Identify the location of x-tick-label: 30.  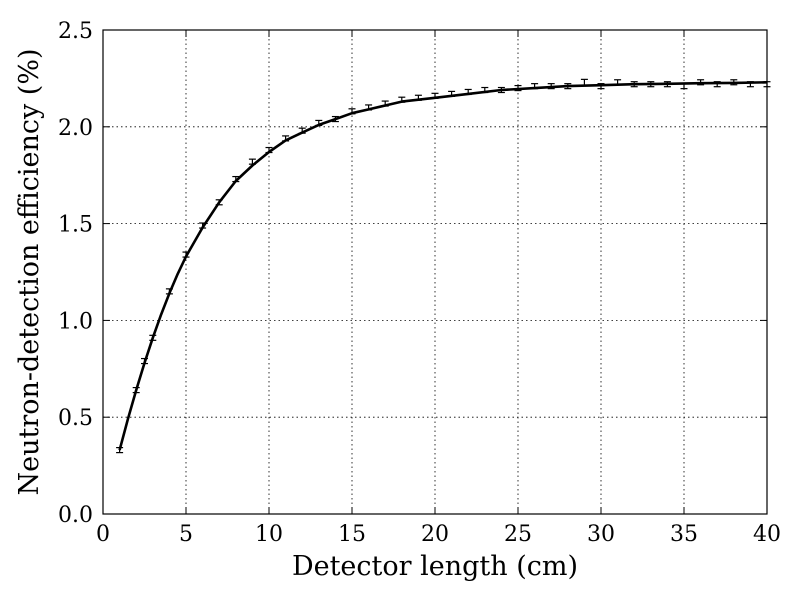
(601, 534).